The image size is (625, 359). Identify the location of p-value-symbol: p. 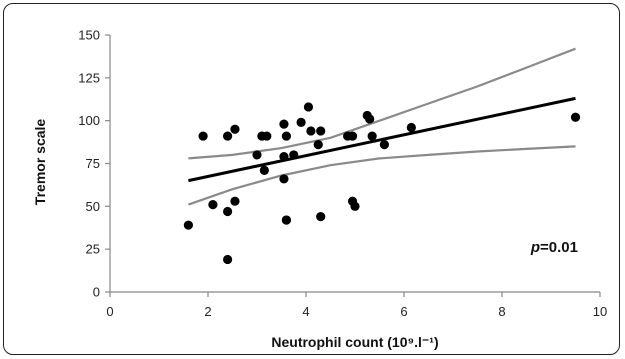
(535, 247).